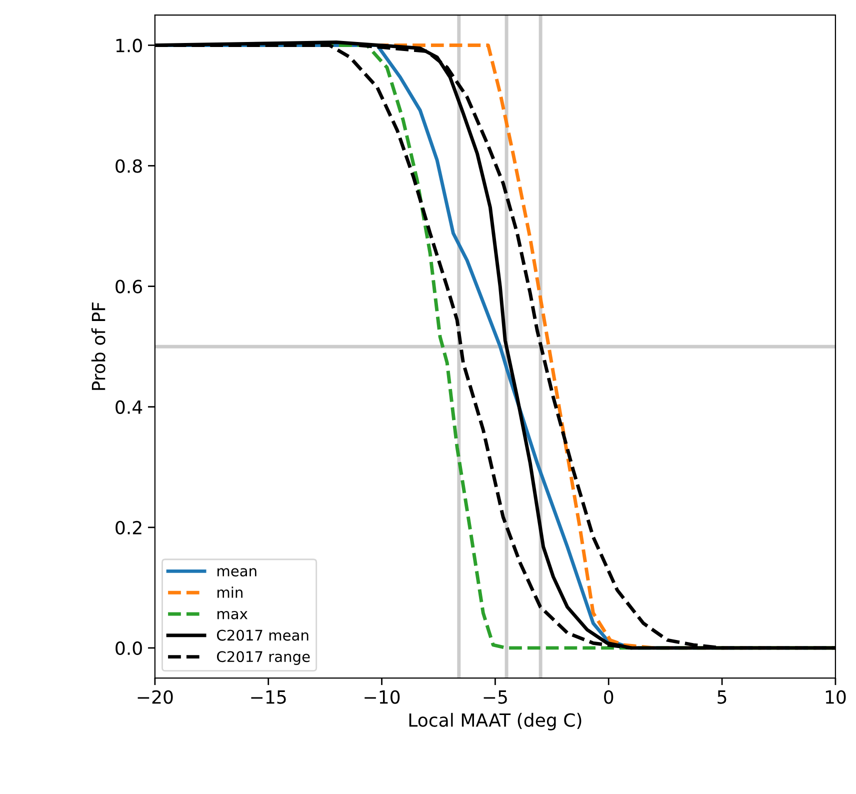 This screenshot has height=794, width=856. I want to click on legend-label: C2017 mean, so click(262, 635).